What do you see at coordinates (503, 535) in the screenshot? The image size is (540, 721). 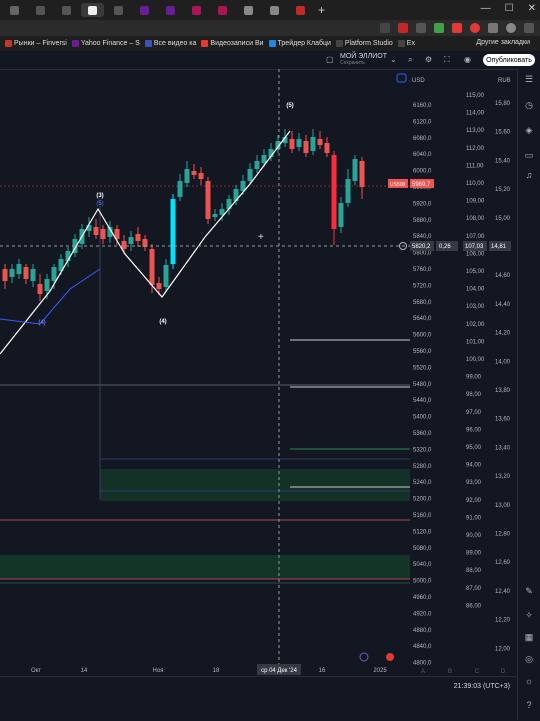 I see `axis3-tick: 12,80` at bounding box center [503, 535].